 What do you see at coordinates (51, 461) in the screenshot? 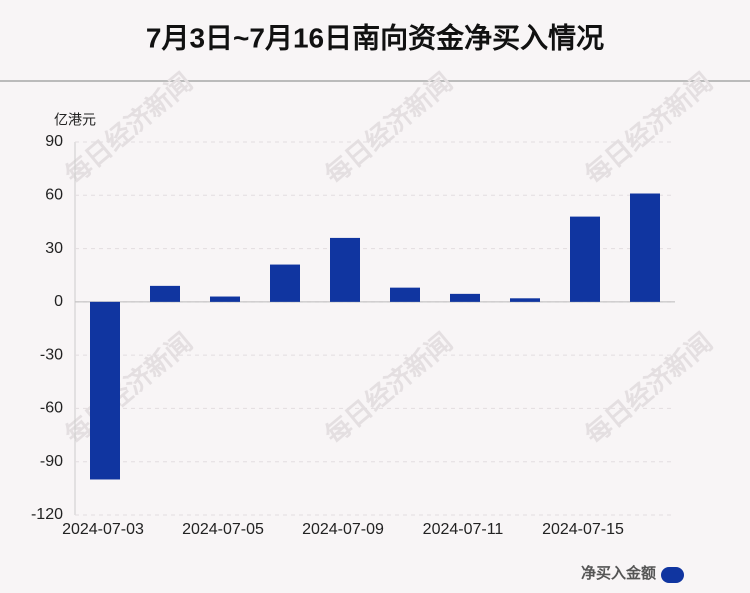
I see `y-tick-label: -90` at bounding box center [51, 461].